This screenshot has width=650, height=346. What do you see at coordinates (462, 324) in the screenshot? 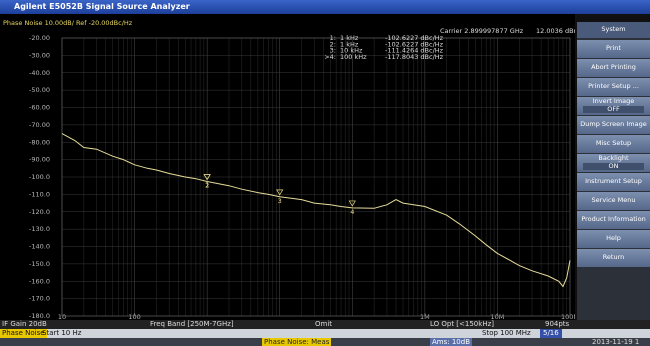
I see `lo-opt: LO Opt [<150kHz]` at bounding box center [462, 324].